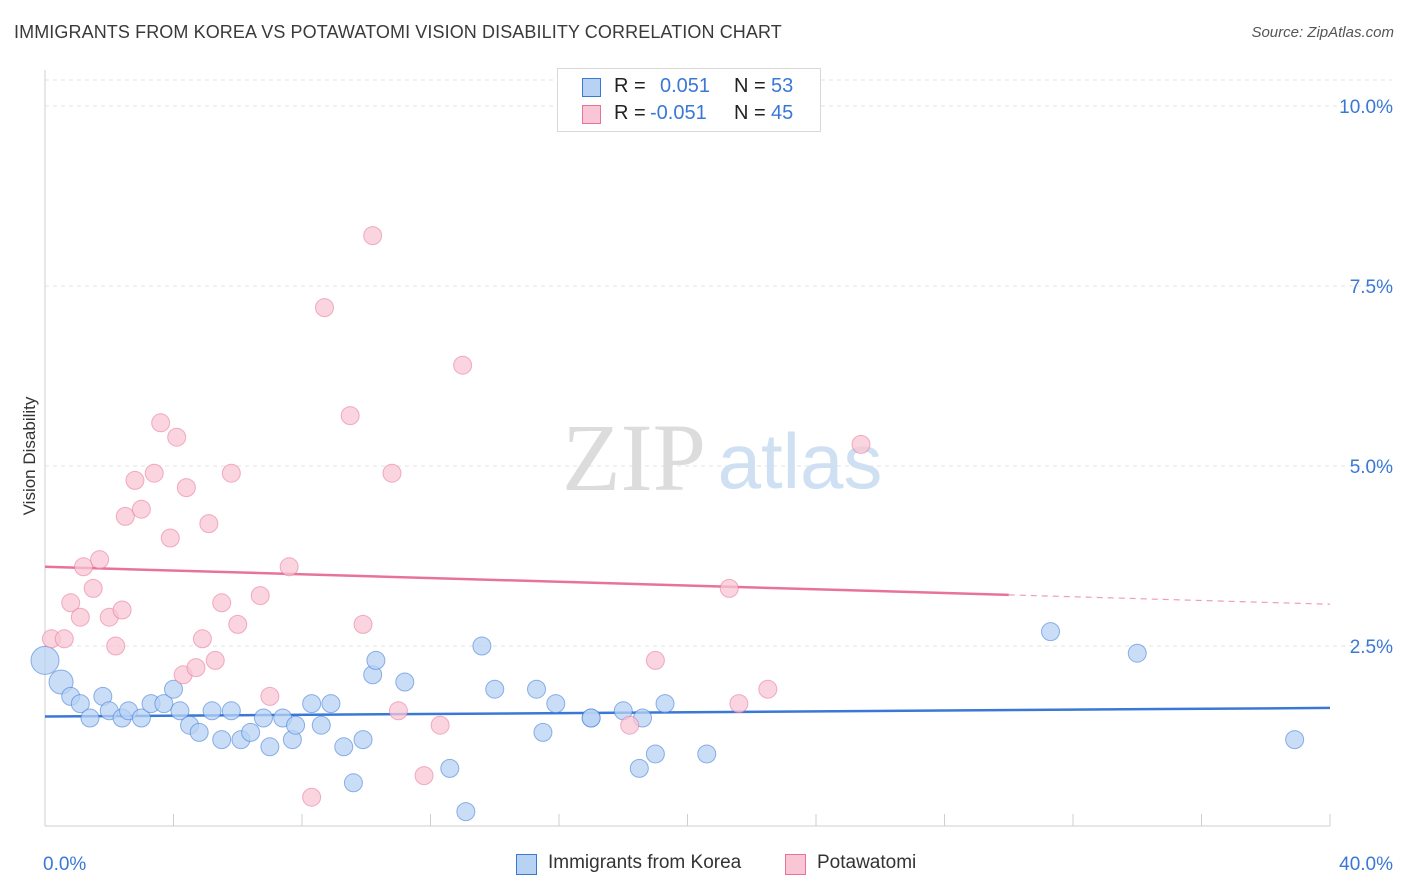 The height and width of the screenshot is (892, 1406). I want to click on legend-n-value-potawatomi: 45, so click(782, 113).